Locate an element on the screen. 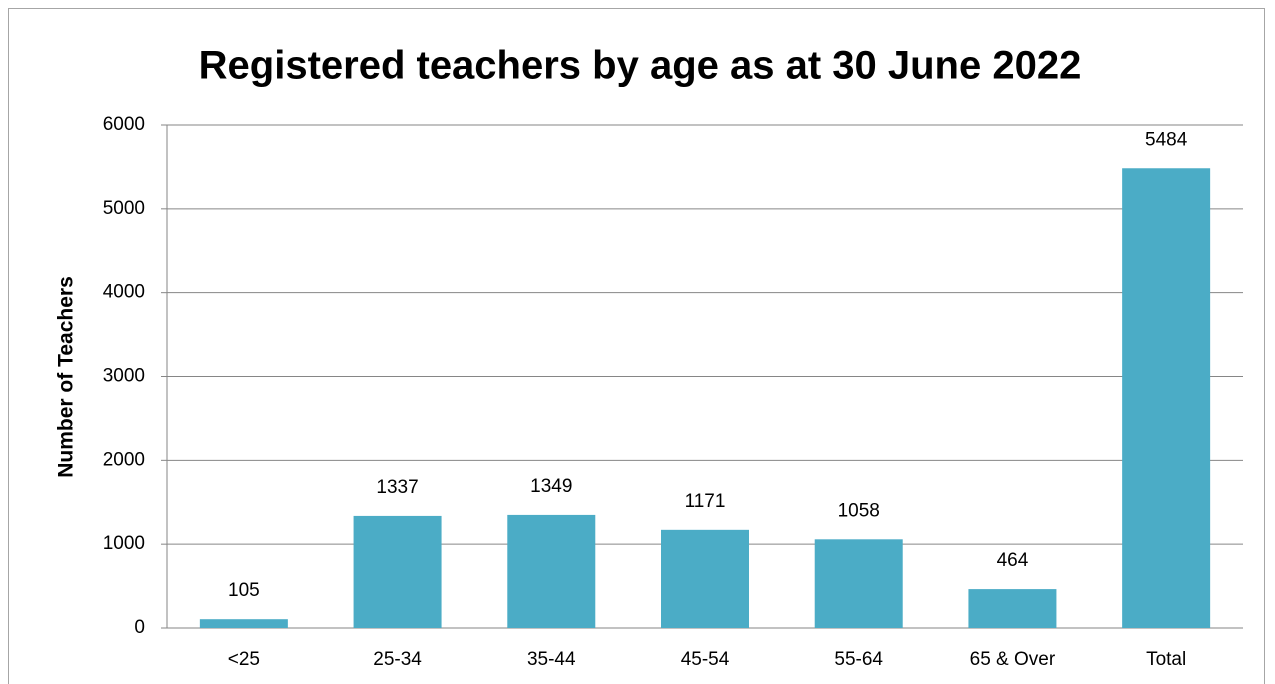 The width and height of the screenshot is (1275, 684). data-label: 105 is located at coordinates (244, 590).